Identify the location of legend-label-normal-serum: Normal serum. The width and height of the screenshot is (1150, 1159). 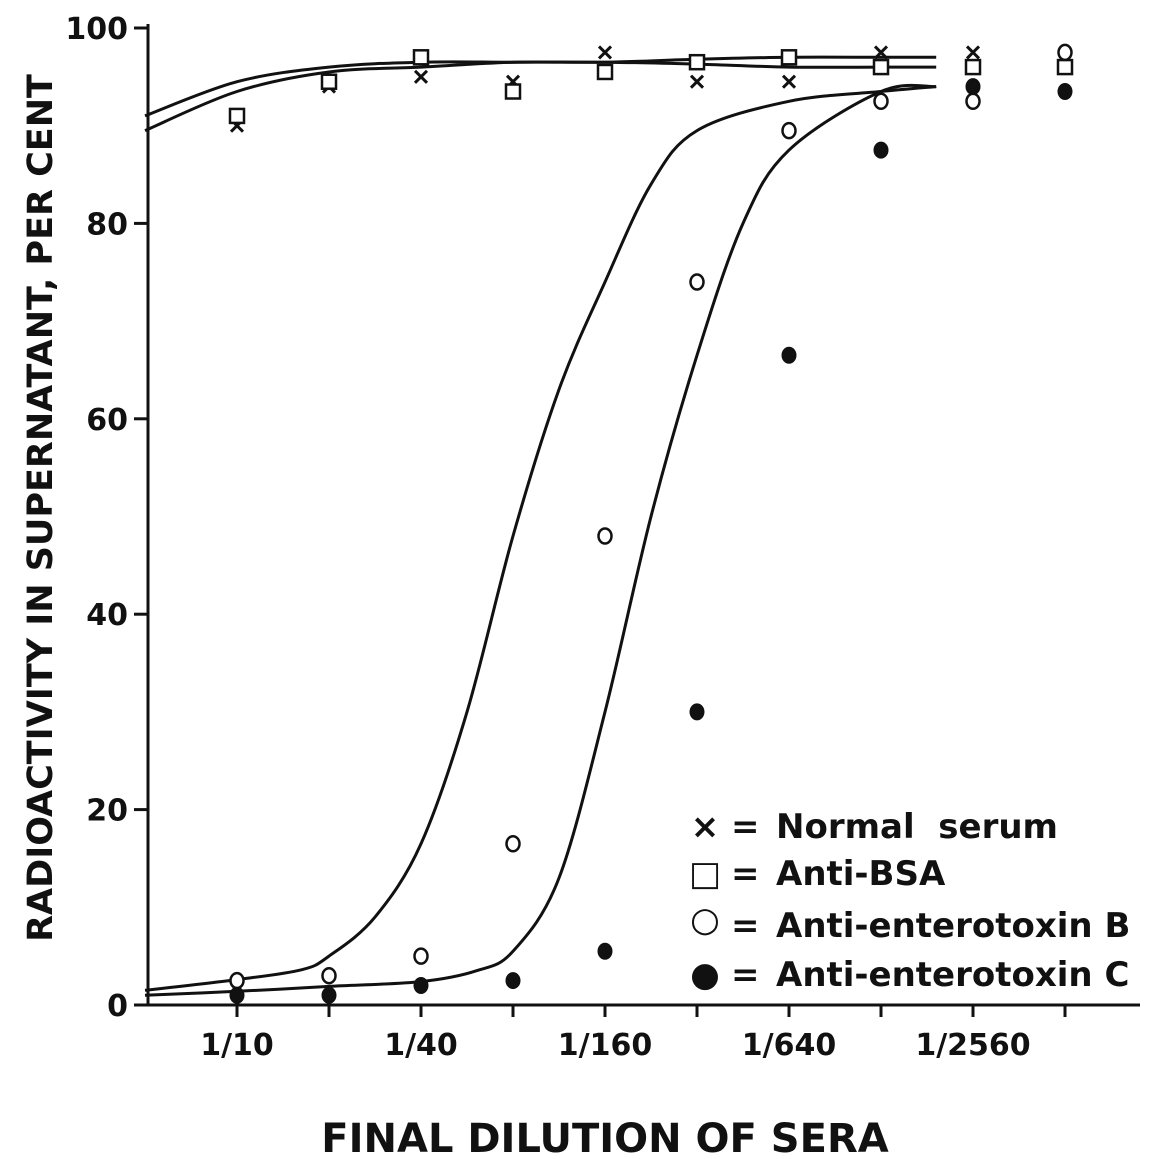
(917, 827).